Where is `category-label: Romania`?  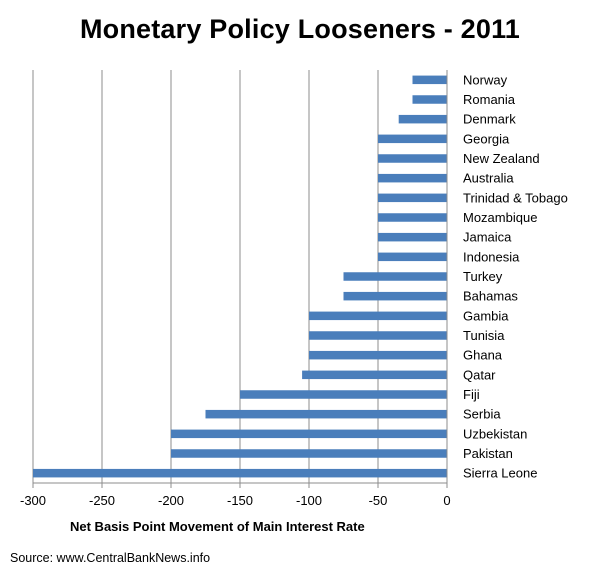
category-label: Romania is located at coordinates (489, 99).